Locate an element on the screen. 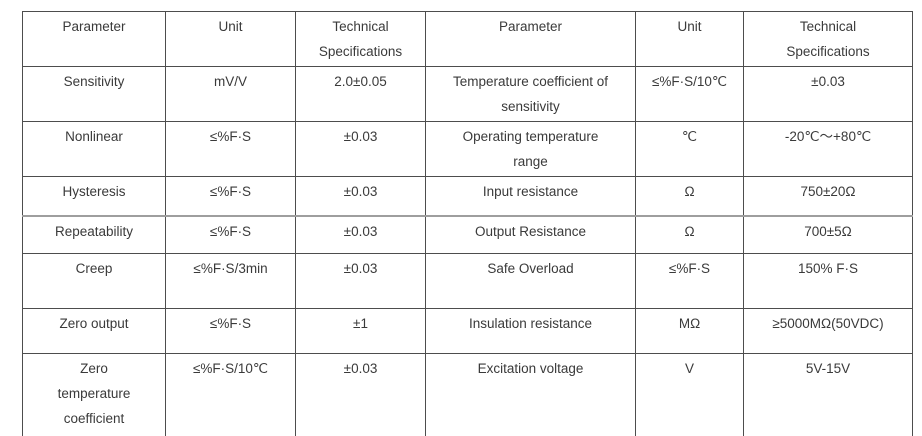 Image resolution: width=922 pixels, height=436 pixels. spec-cell: 2.0±0.05 is located at coordinates (360, 94).